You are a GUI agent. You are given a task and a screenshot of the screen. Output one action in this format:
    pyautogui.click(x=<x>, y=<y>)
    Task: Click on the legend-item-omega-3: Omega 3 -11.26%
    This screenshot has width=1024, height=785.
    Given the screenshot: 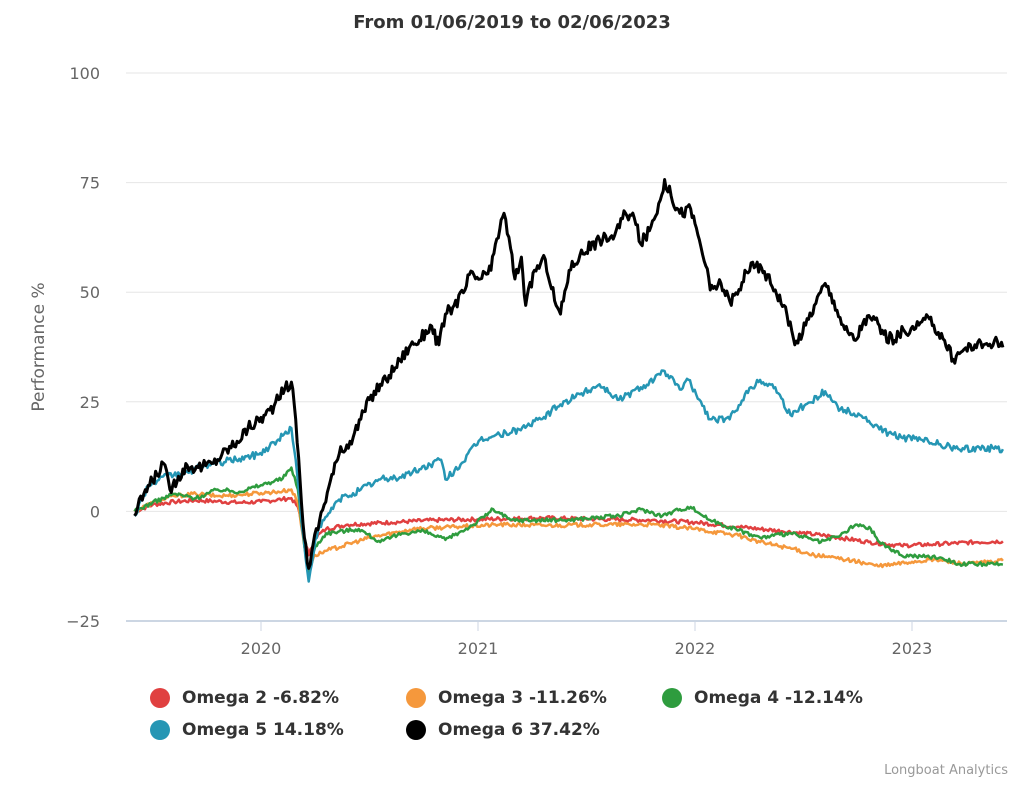 What is the action you would take?
    pyautogui.click(x=506, y=698)
    